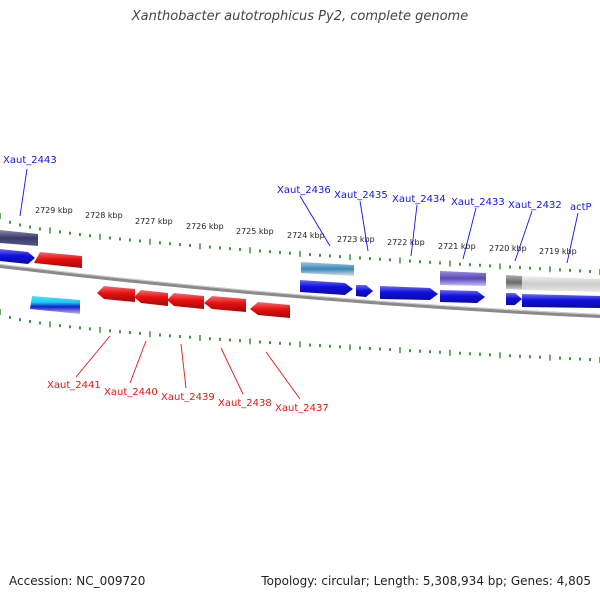 Image resolution: width=600 pixels, height=600 pixels. I want to click on gene-label: Xaut_2432, so click(535, 205).